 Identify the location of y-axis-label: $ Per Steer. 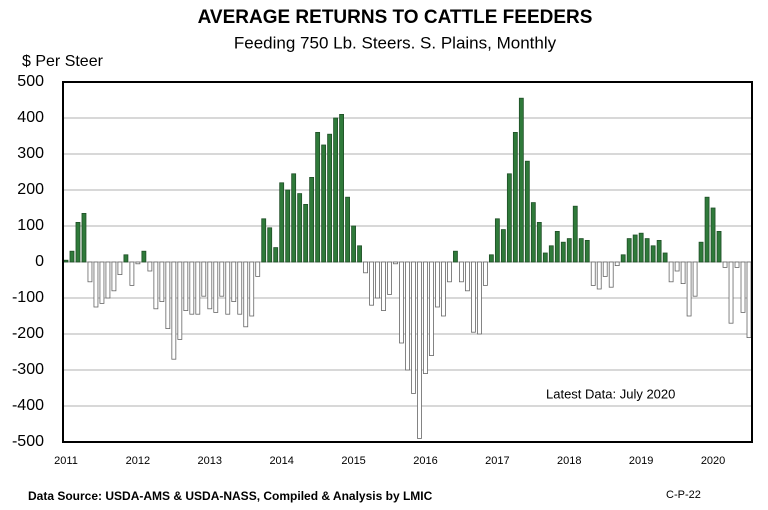
(63, 61).